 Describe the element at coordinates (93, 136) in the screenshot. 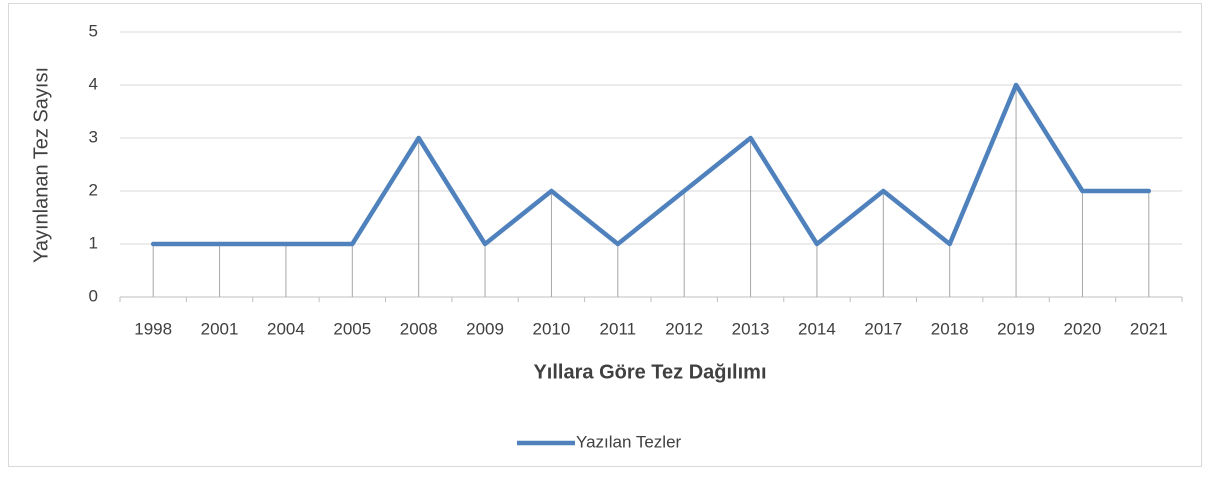

I see `y-tick-label: 3` at that location.